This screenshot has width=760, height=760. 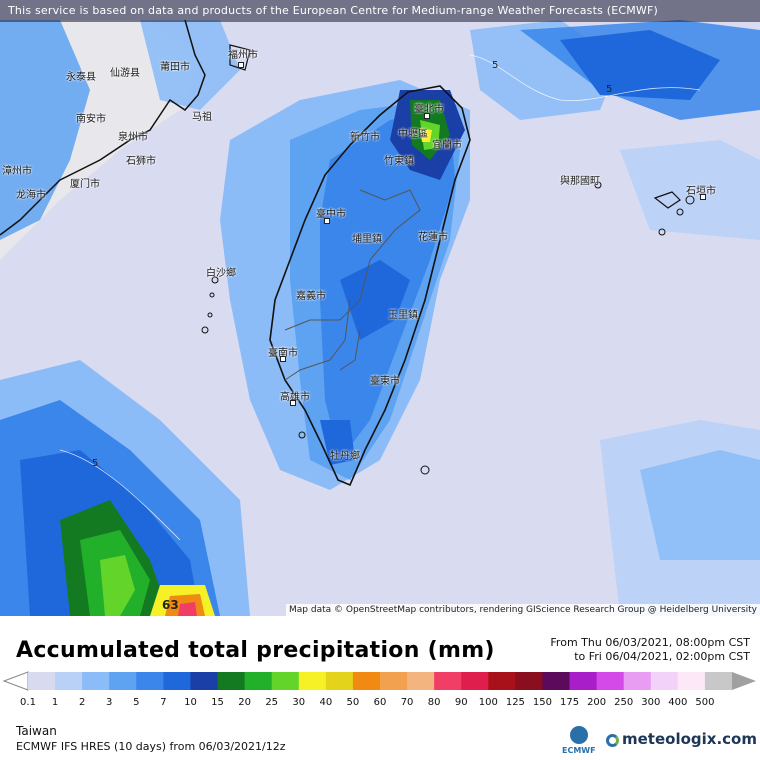 What do you see at coordinates (17, 171) in the screenshot?
I see `city-label: 漳州市` at bounding box center [17, 171].